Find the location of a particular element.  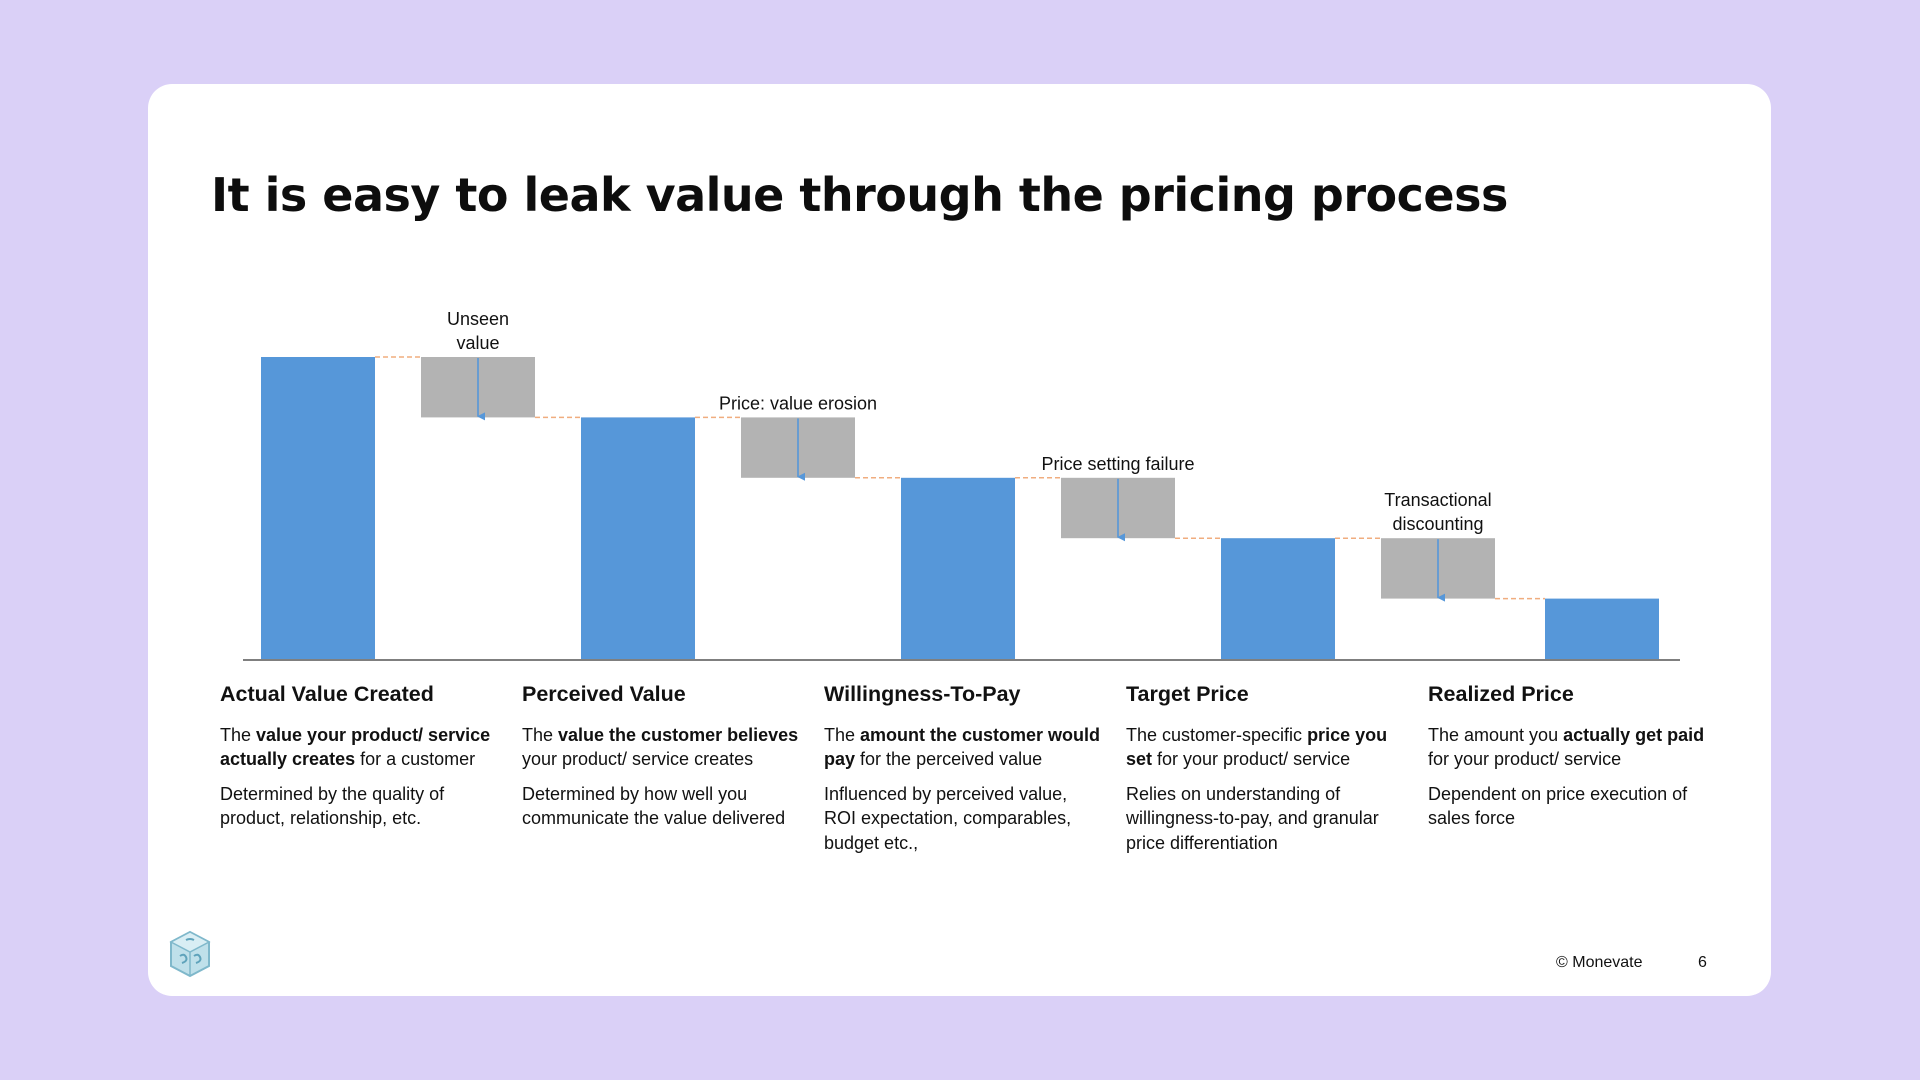

copyright-text: © Monevate is located at coordinates (1599, 962).